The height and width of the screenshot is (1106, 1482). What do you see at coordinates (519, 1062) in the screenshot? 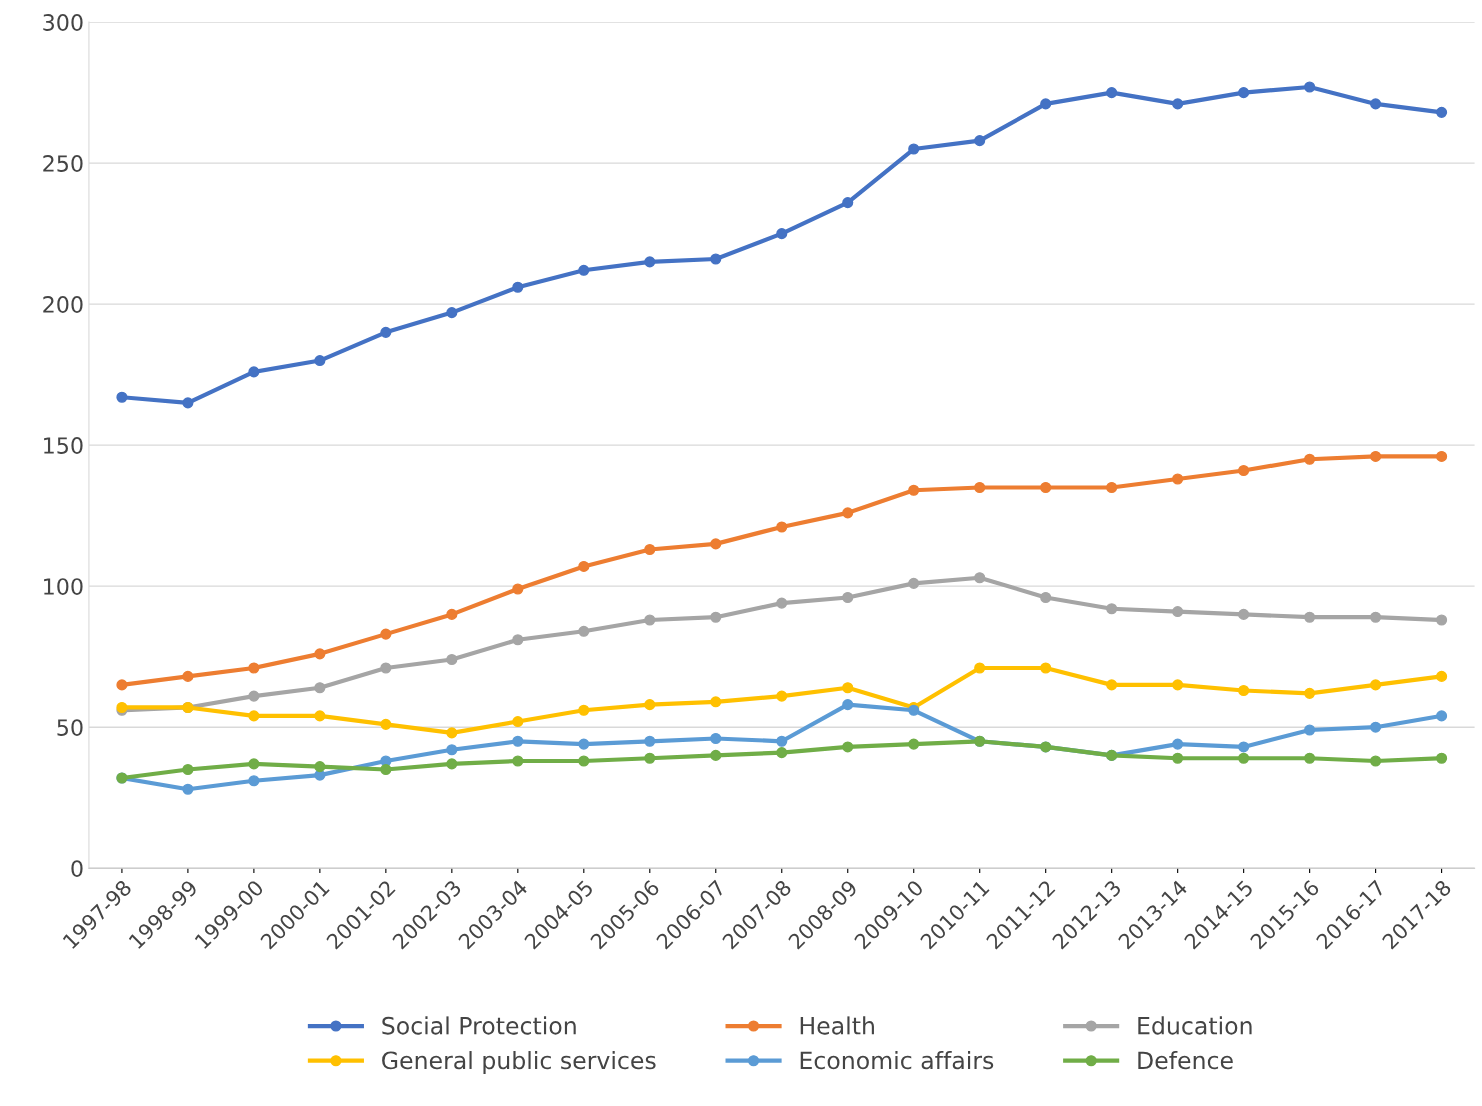
I see `legend-label: General public services` at bounding box center [519, 1062].